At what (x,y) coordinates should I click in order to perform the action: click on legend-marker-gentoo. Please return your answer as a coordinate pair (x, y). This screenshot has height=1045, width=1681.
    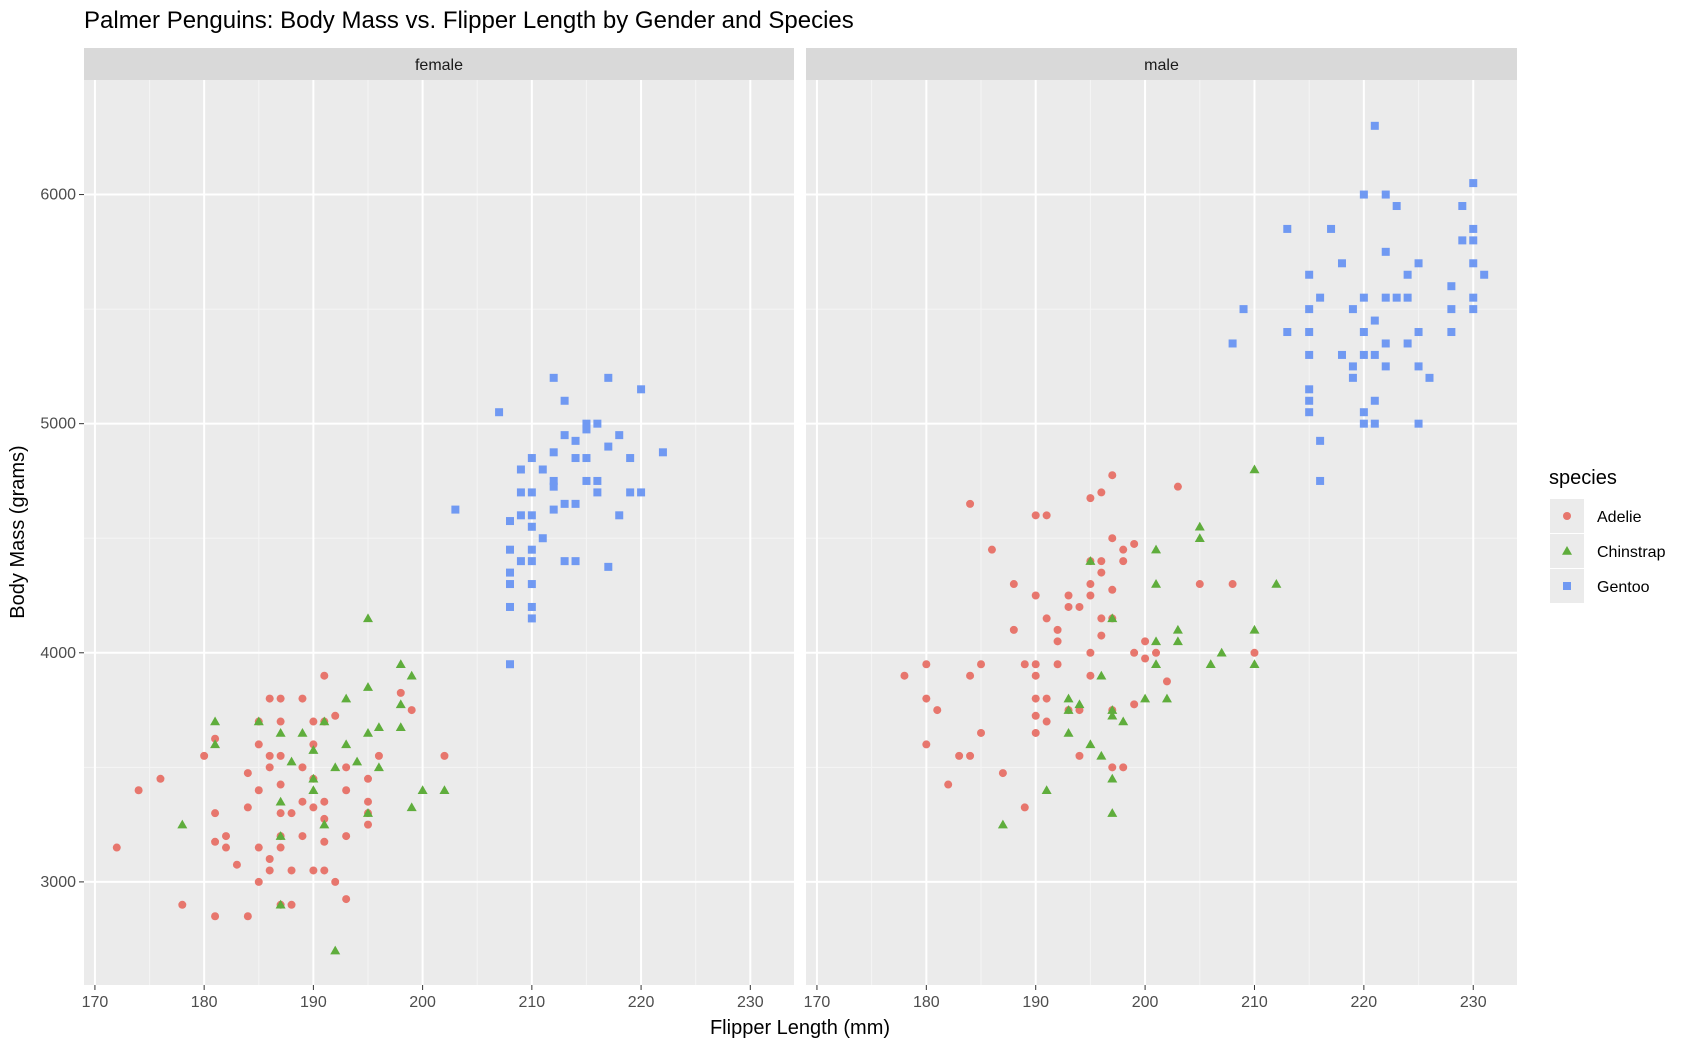
    Looking at the image, I should click on (1567, 586).